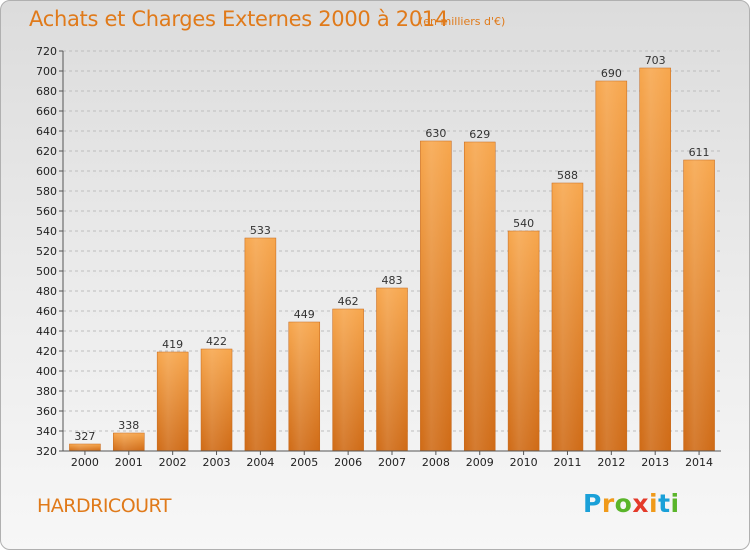  I want to click on x-tick-label: 2001, so click(129, 462).